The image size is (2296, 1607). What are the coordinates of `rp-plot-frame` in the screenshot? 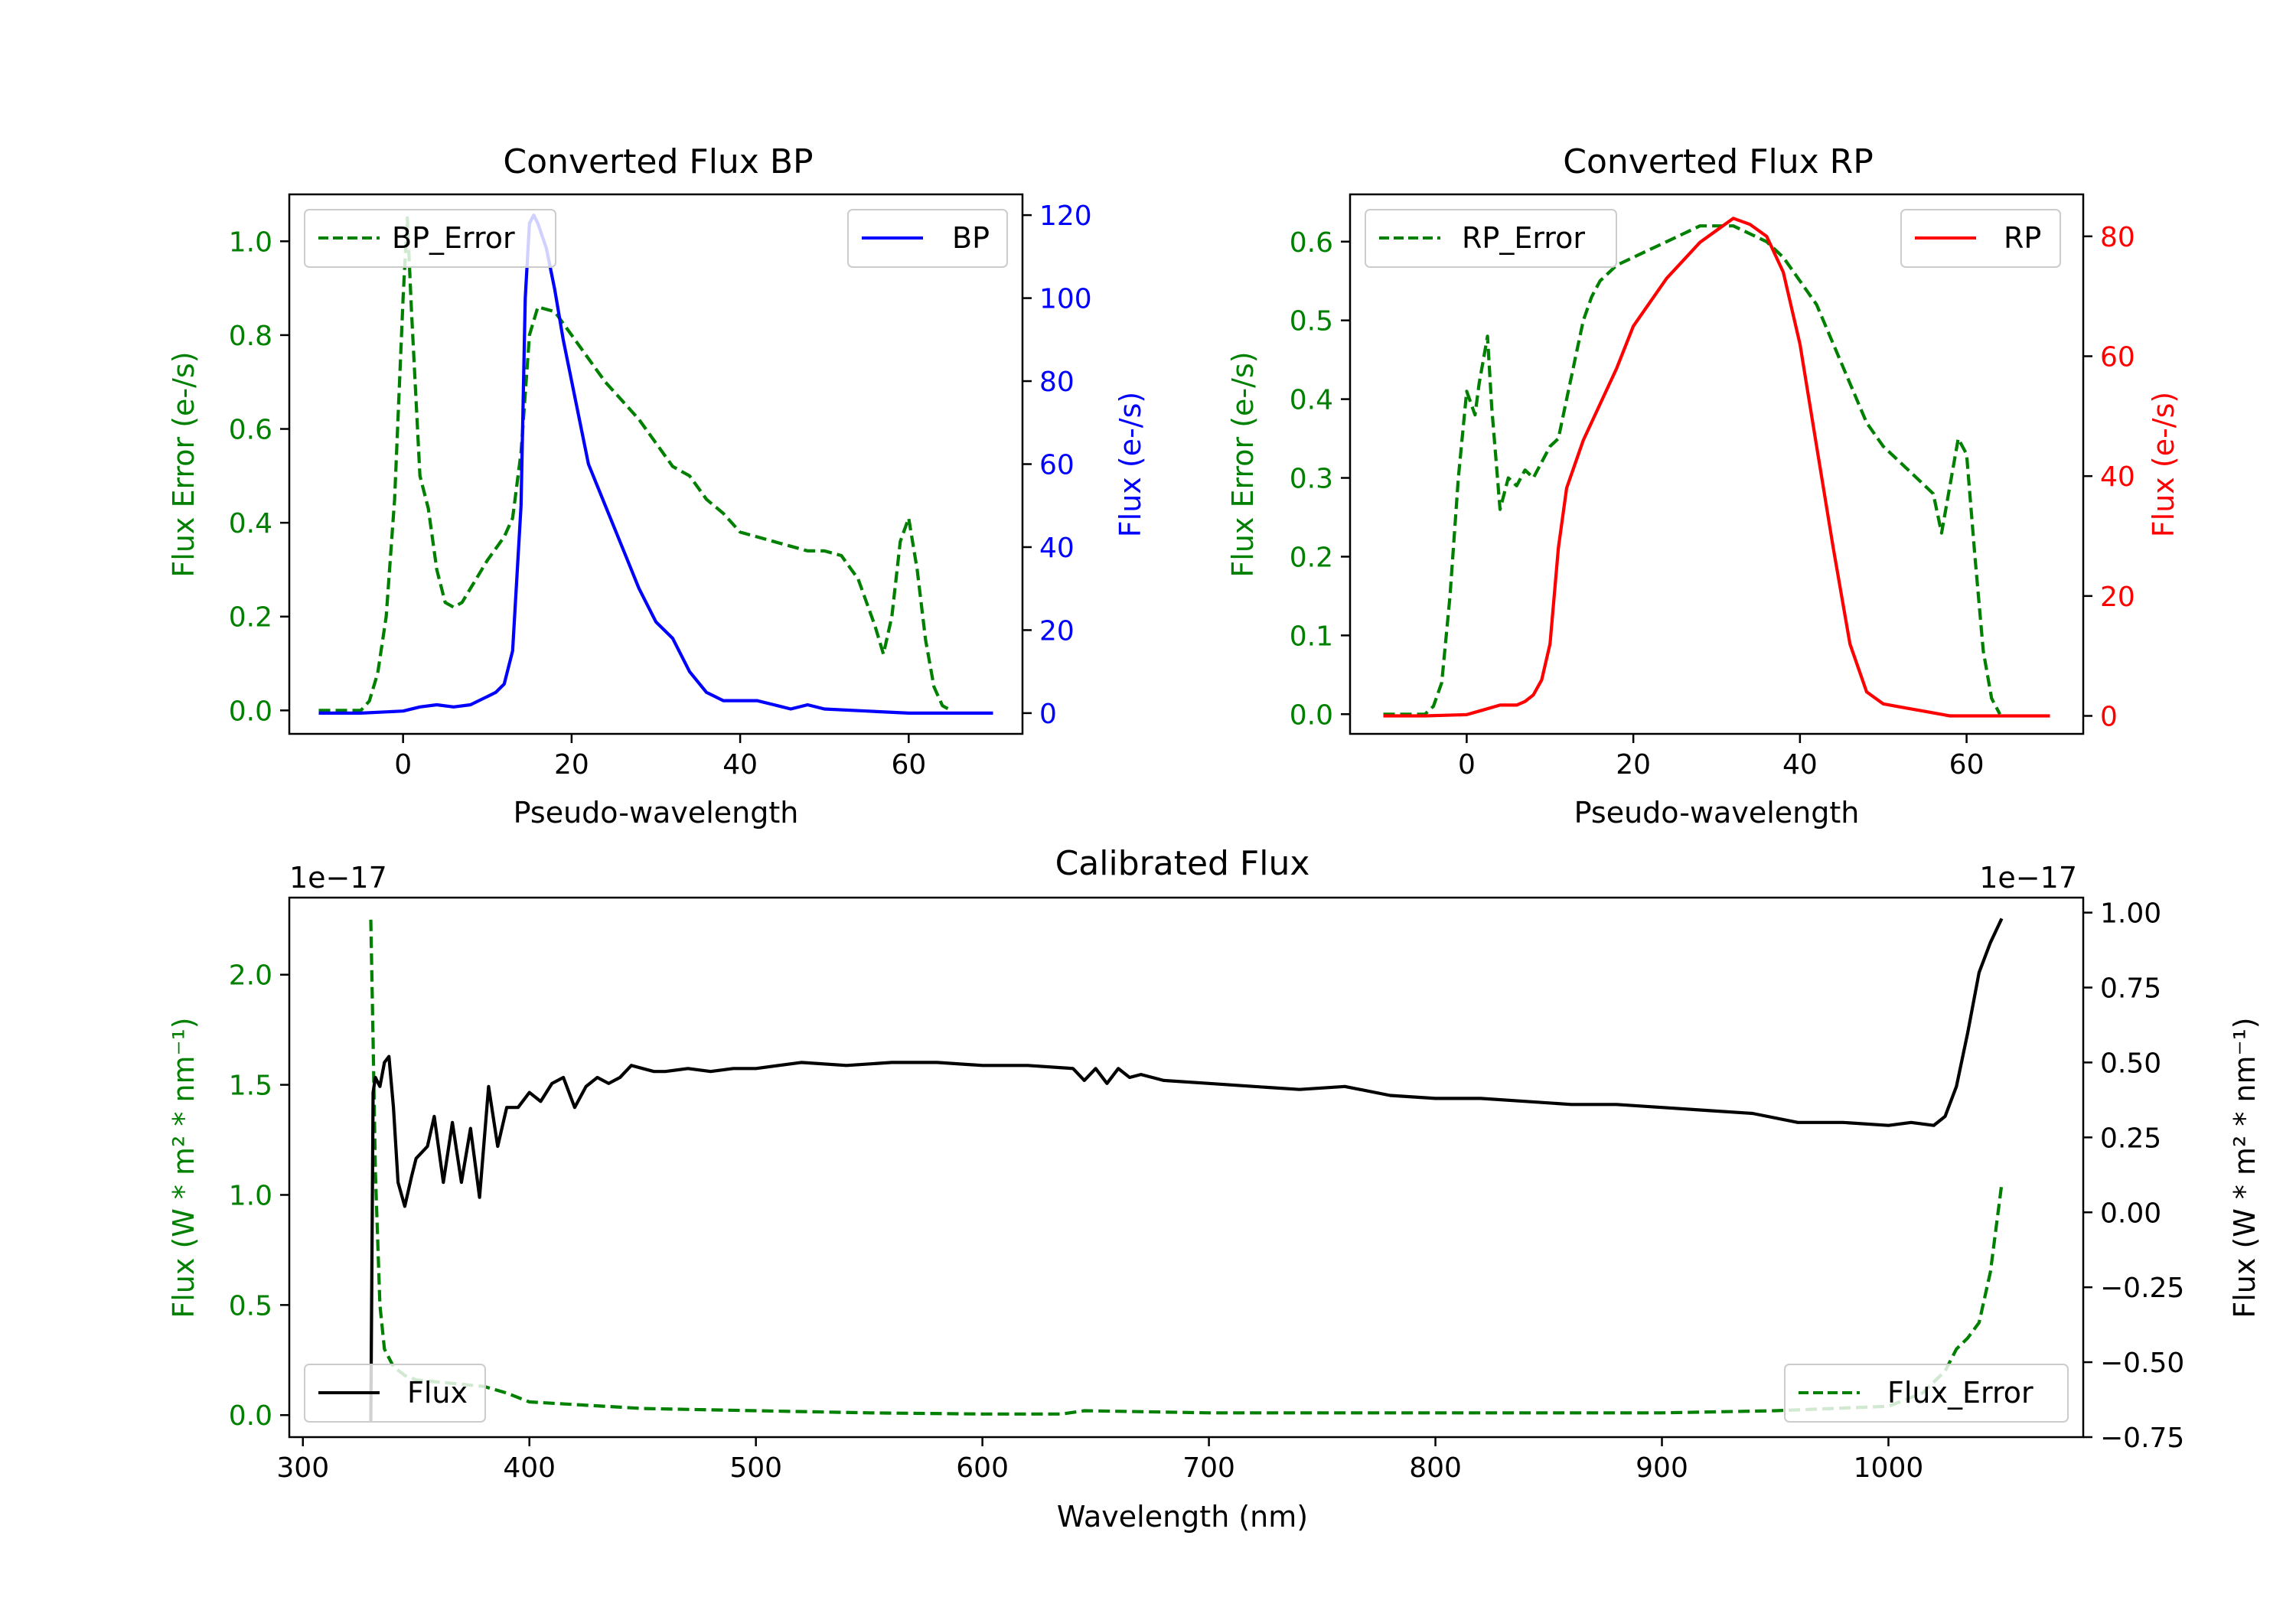 It's located at (1717, 464).